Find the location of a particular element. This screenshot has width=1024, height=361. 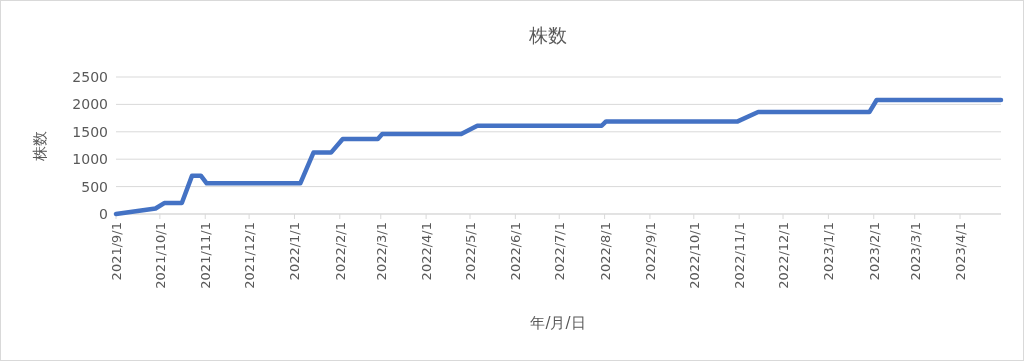

x-tick-label: 2022/4/1 is located at coordinates (427, 251).